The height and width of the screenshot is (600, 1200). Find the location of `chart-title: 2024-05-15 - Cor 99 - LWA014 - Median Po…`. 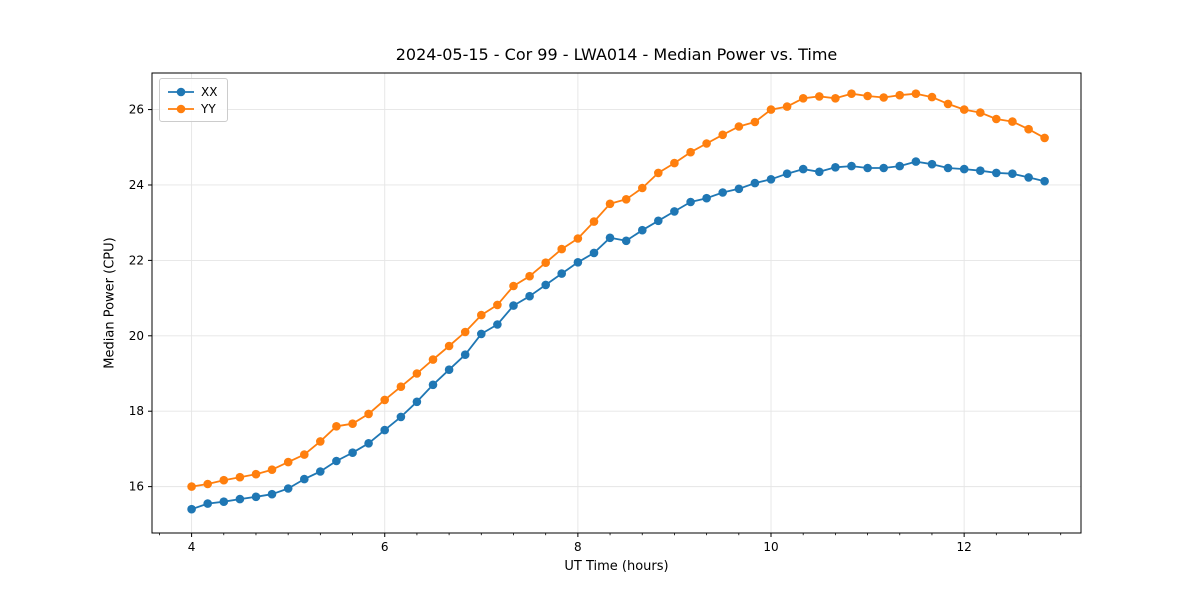

chart-title: 2024-05-15 - Cor 99 - LWA014 - Median Po… is located at coordinates (616, 54).